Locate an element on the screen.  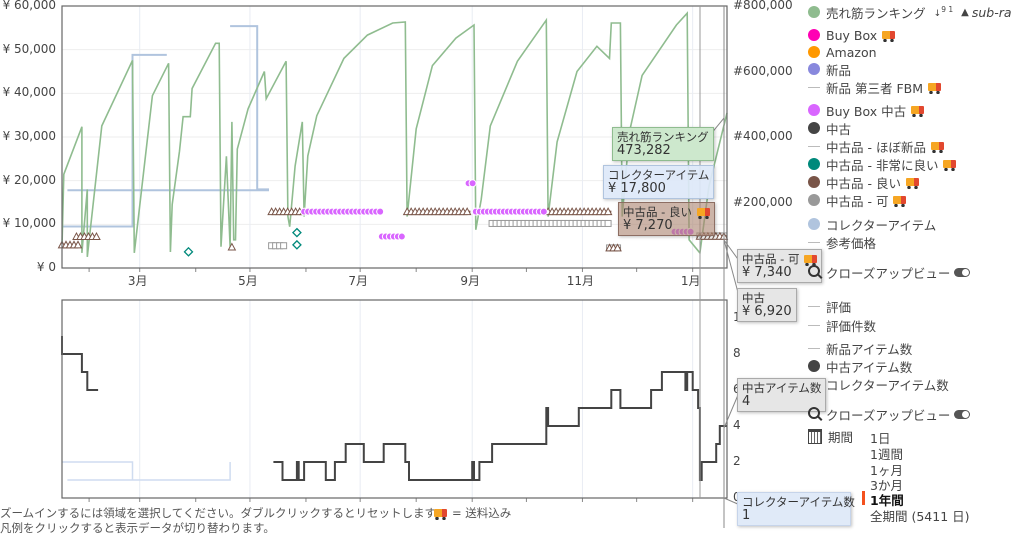
legend-item-buy-box-used: Buy Box 中古 is located at coordinates (866, 110).